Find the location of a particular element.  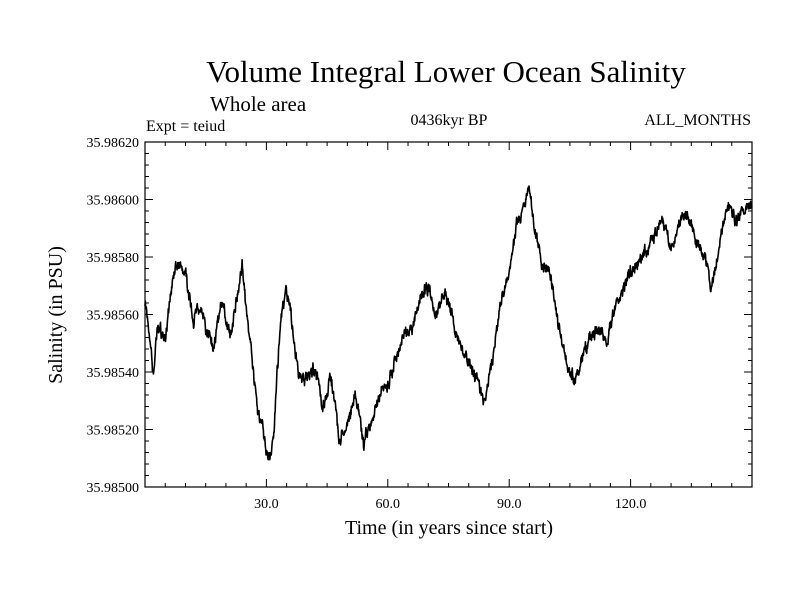

y-tick-label: 35.98500 is located at coordinates (113, 488).